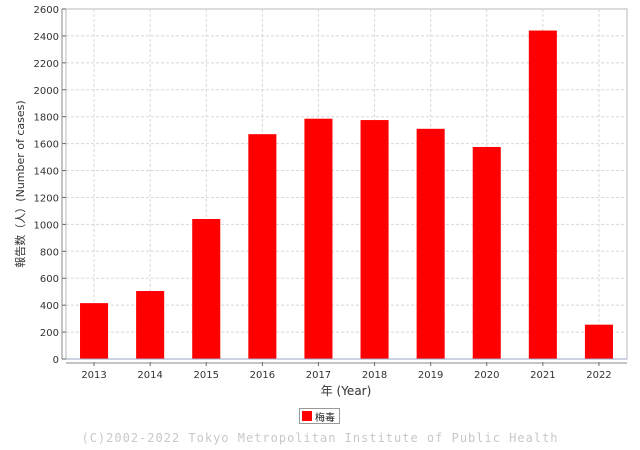  I want to click on bar-2015, so click(206, 289).